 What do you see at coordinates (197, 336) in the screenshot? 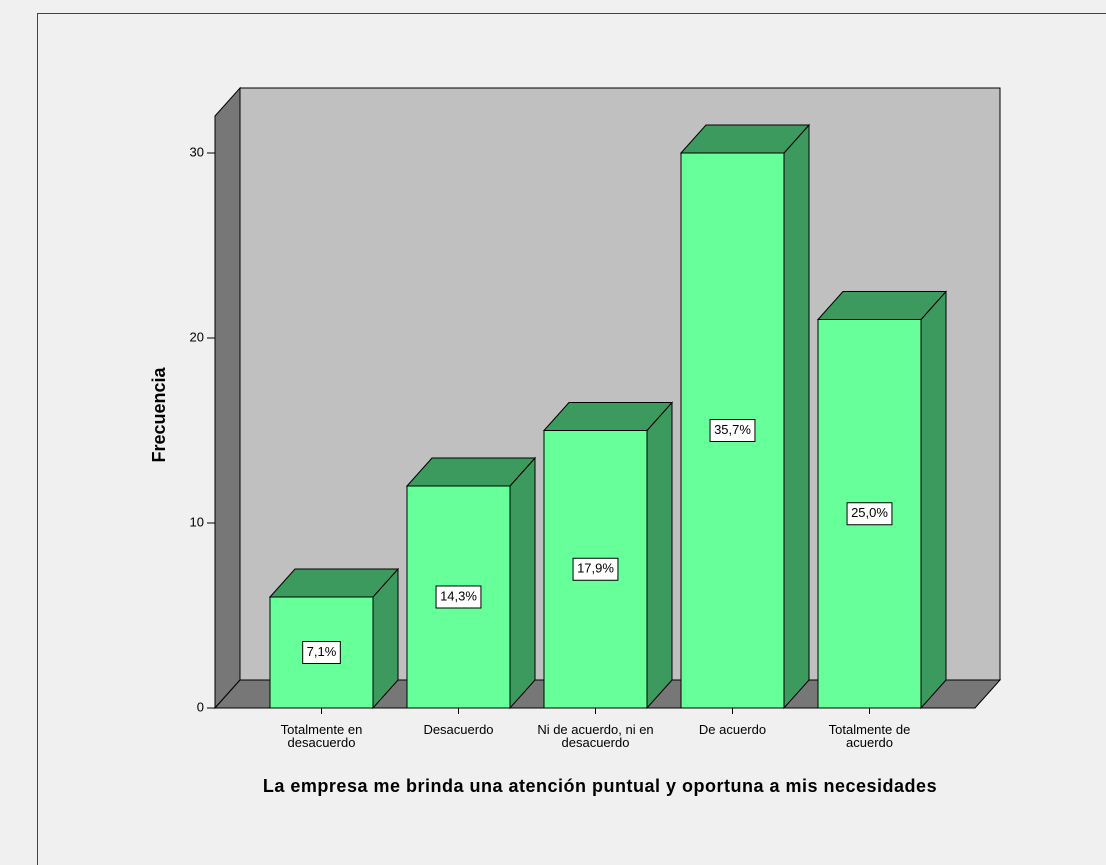
I see `y-tick-label: 20` at bounding box center [197, 336].